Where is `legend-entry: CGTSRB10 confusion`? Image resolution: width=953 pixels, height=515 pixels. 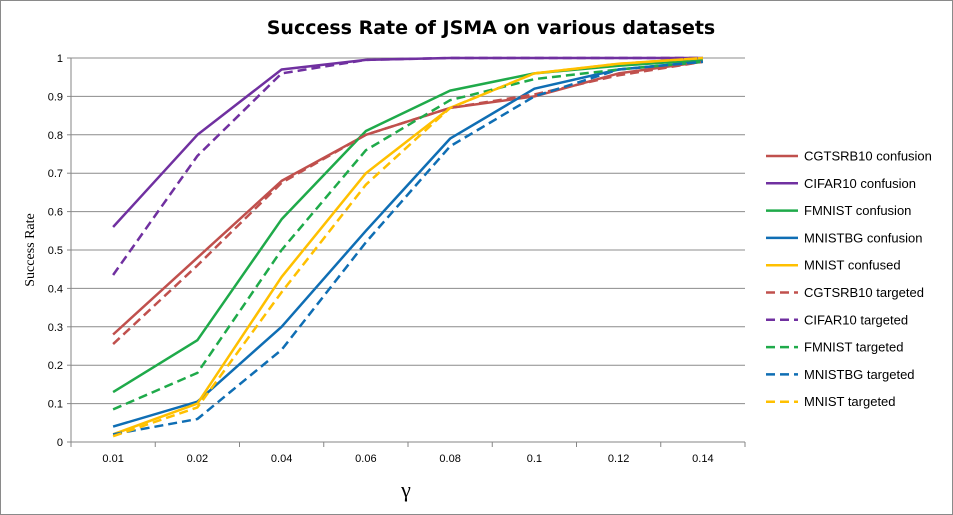
legend-entry: CGTSRB10 confusion is located at coordinates (868, 156).